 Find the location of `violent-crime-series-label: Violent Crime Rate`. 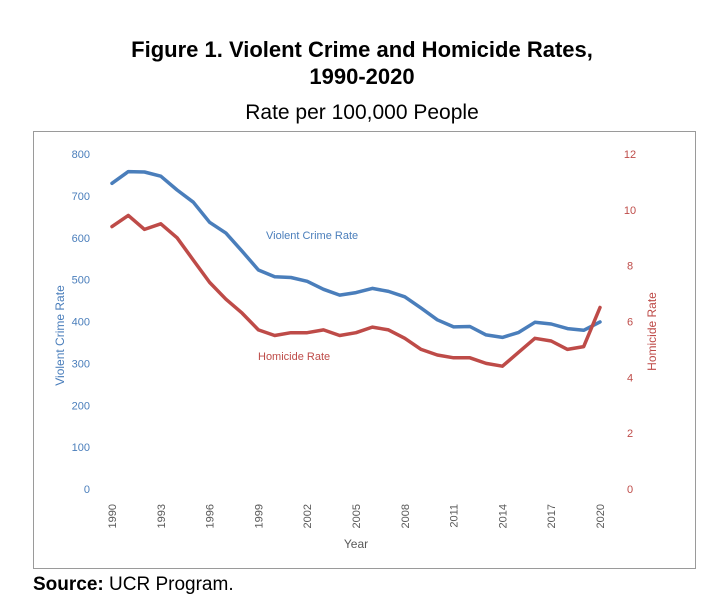

violent-crime-series-label: Violent Crime Rate is located at coordinates (312, 236).